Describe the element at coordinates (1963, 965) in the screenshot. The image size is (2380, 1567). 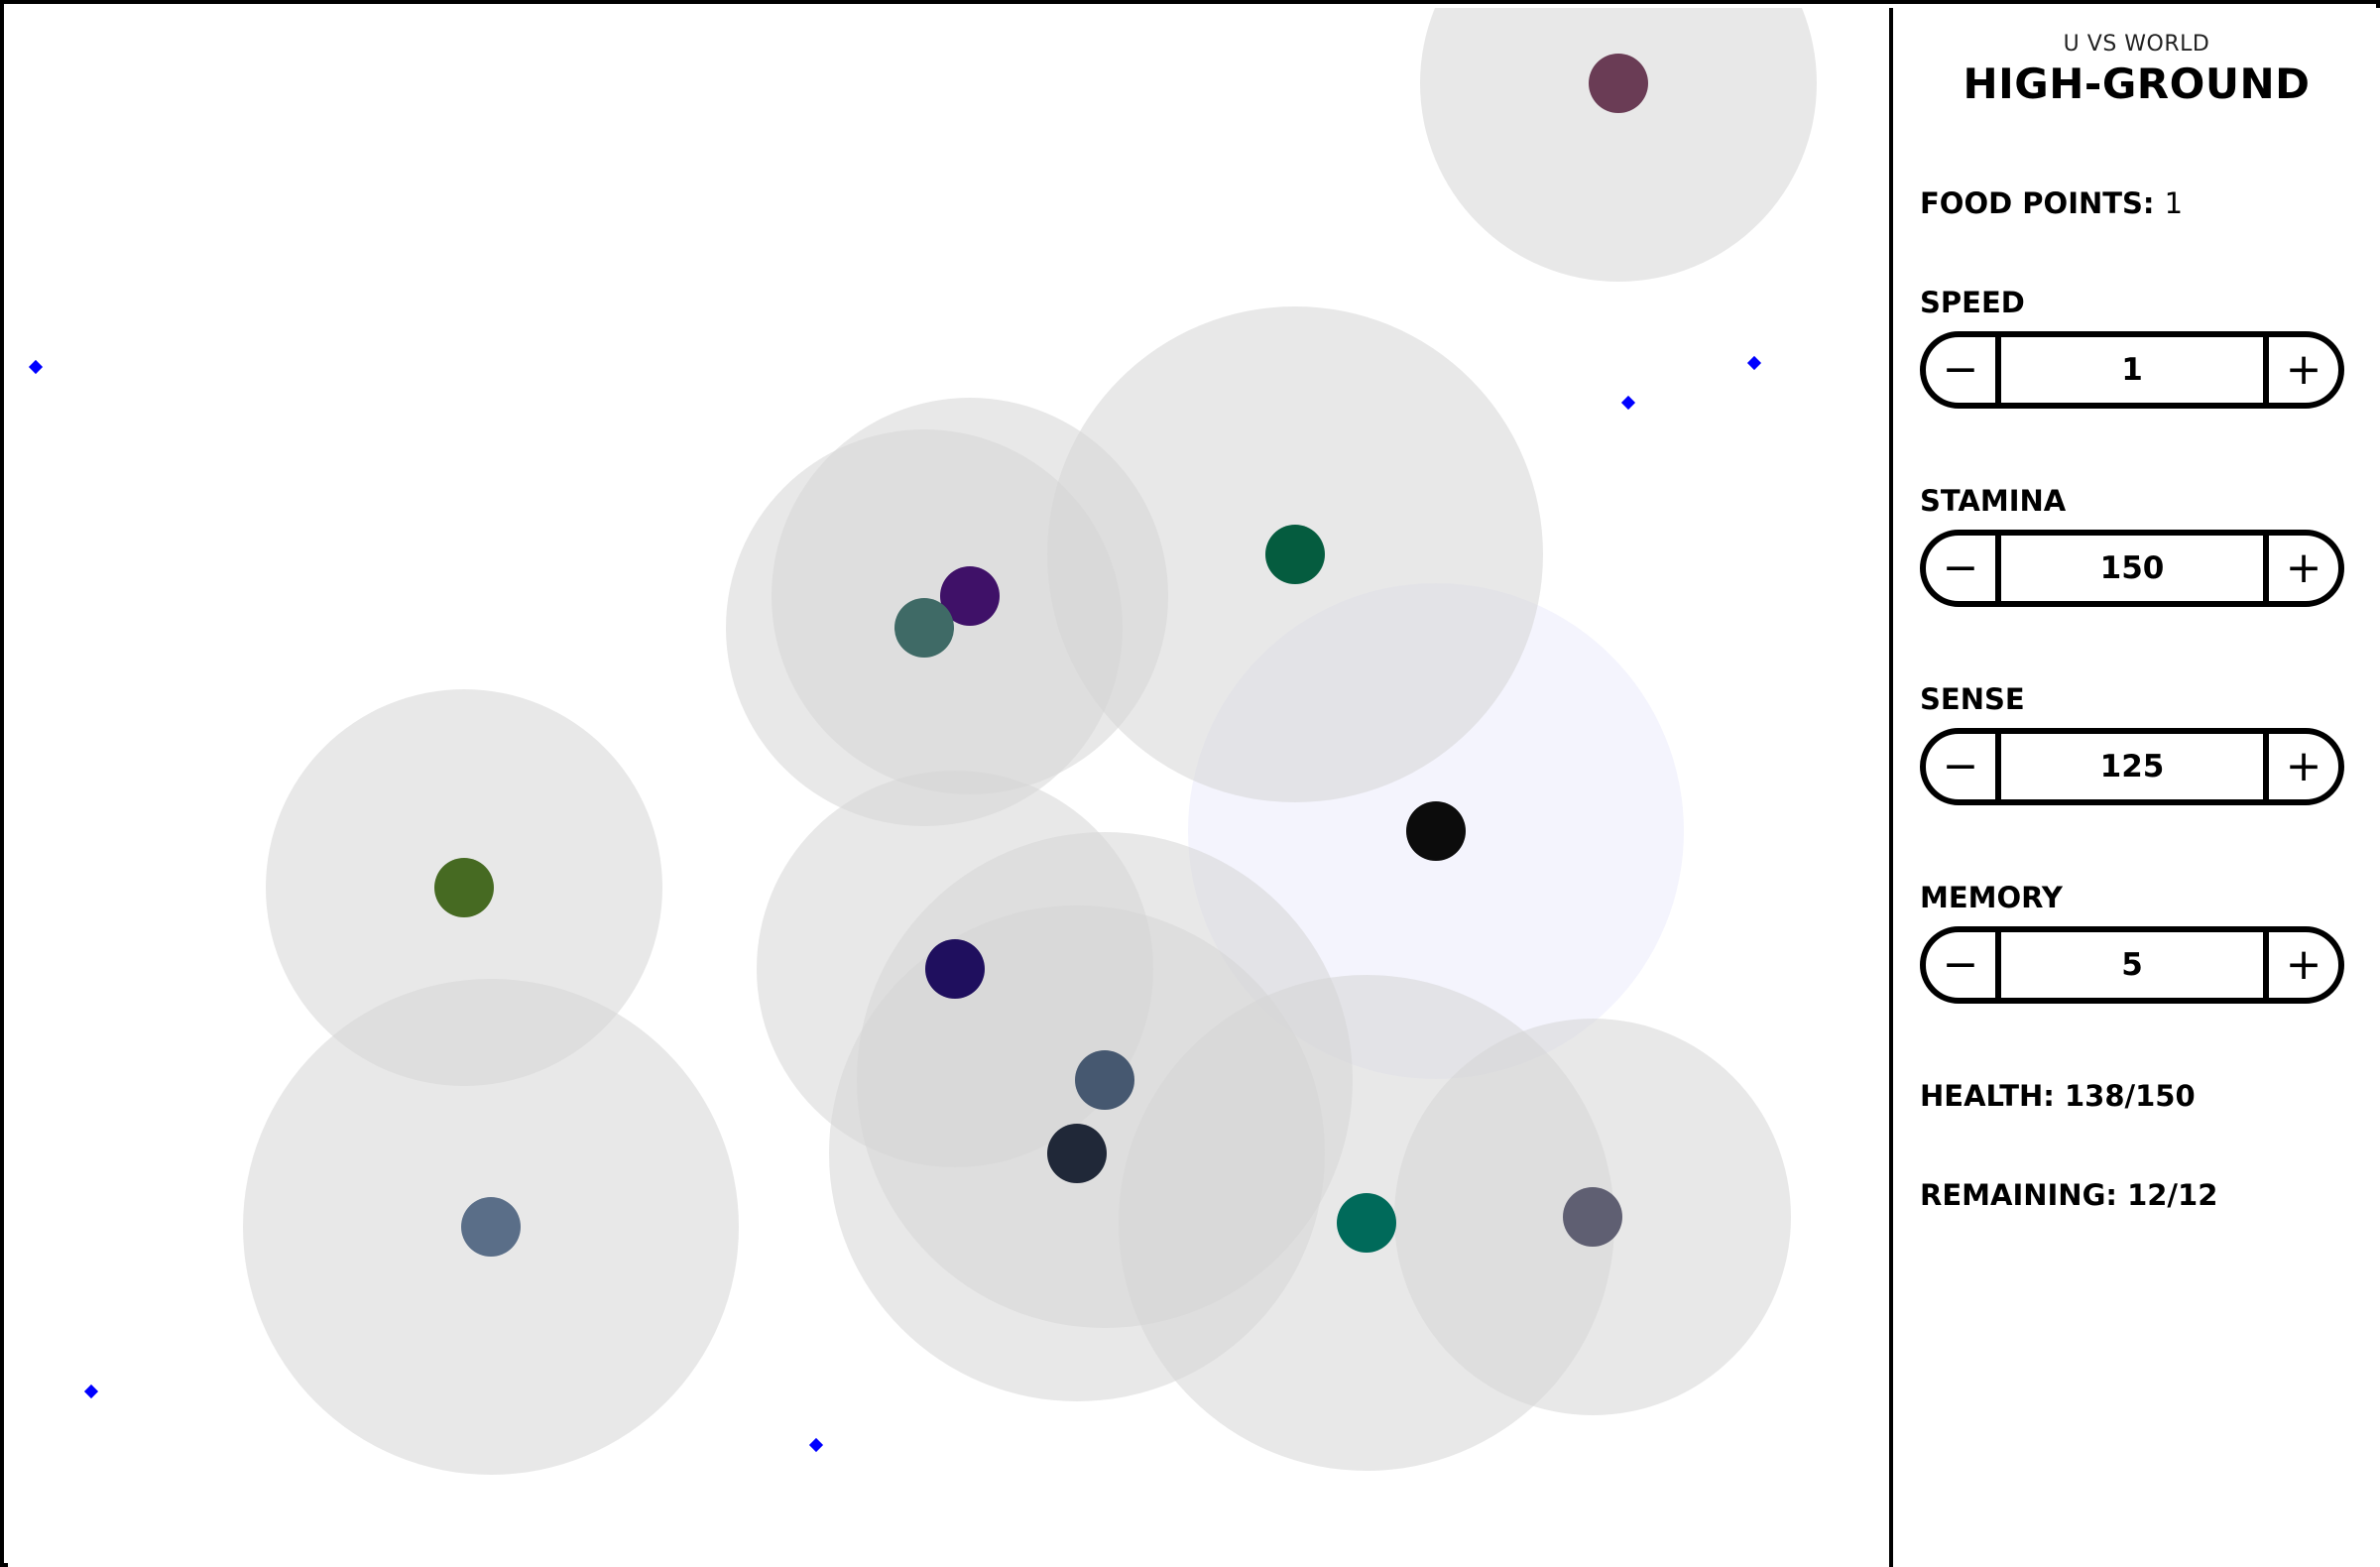
I see `memory-decrease-button: −` at that location.